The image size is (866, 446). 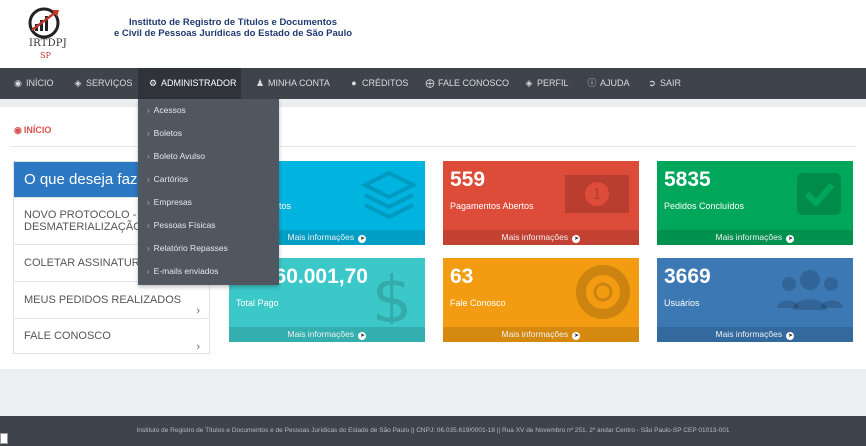 What do you see at coordinates (468, 179) in the screenshot?
I see `tile-value: 559` at bounding box center [468, 179].